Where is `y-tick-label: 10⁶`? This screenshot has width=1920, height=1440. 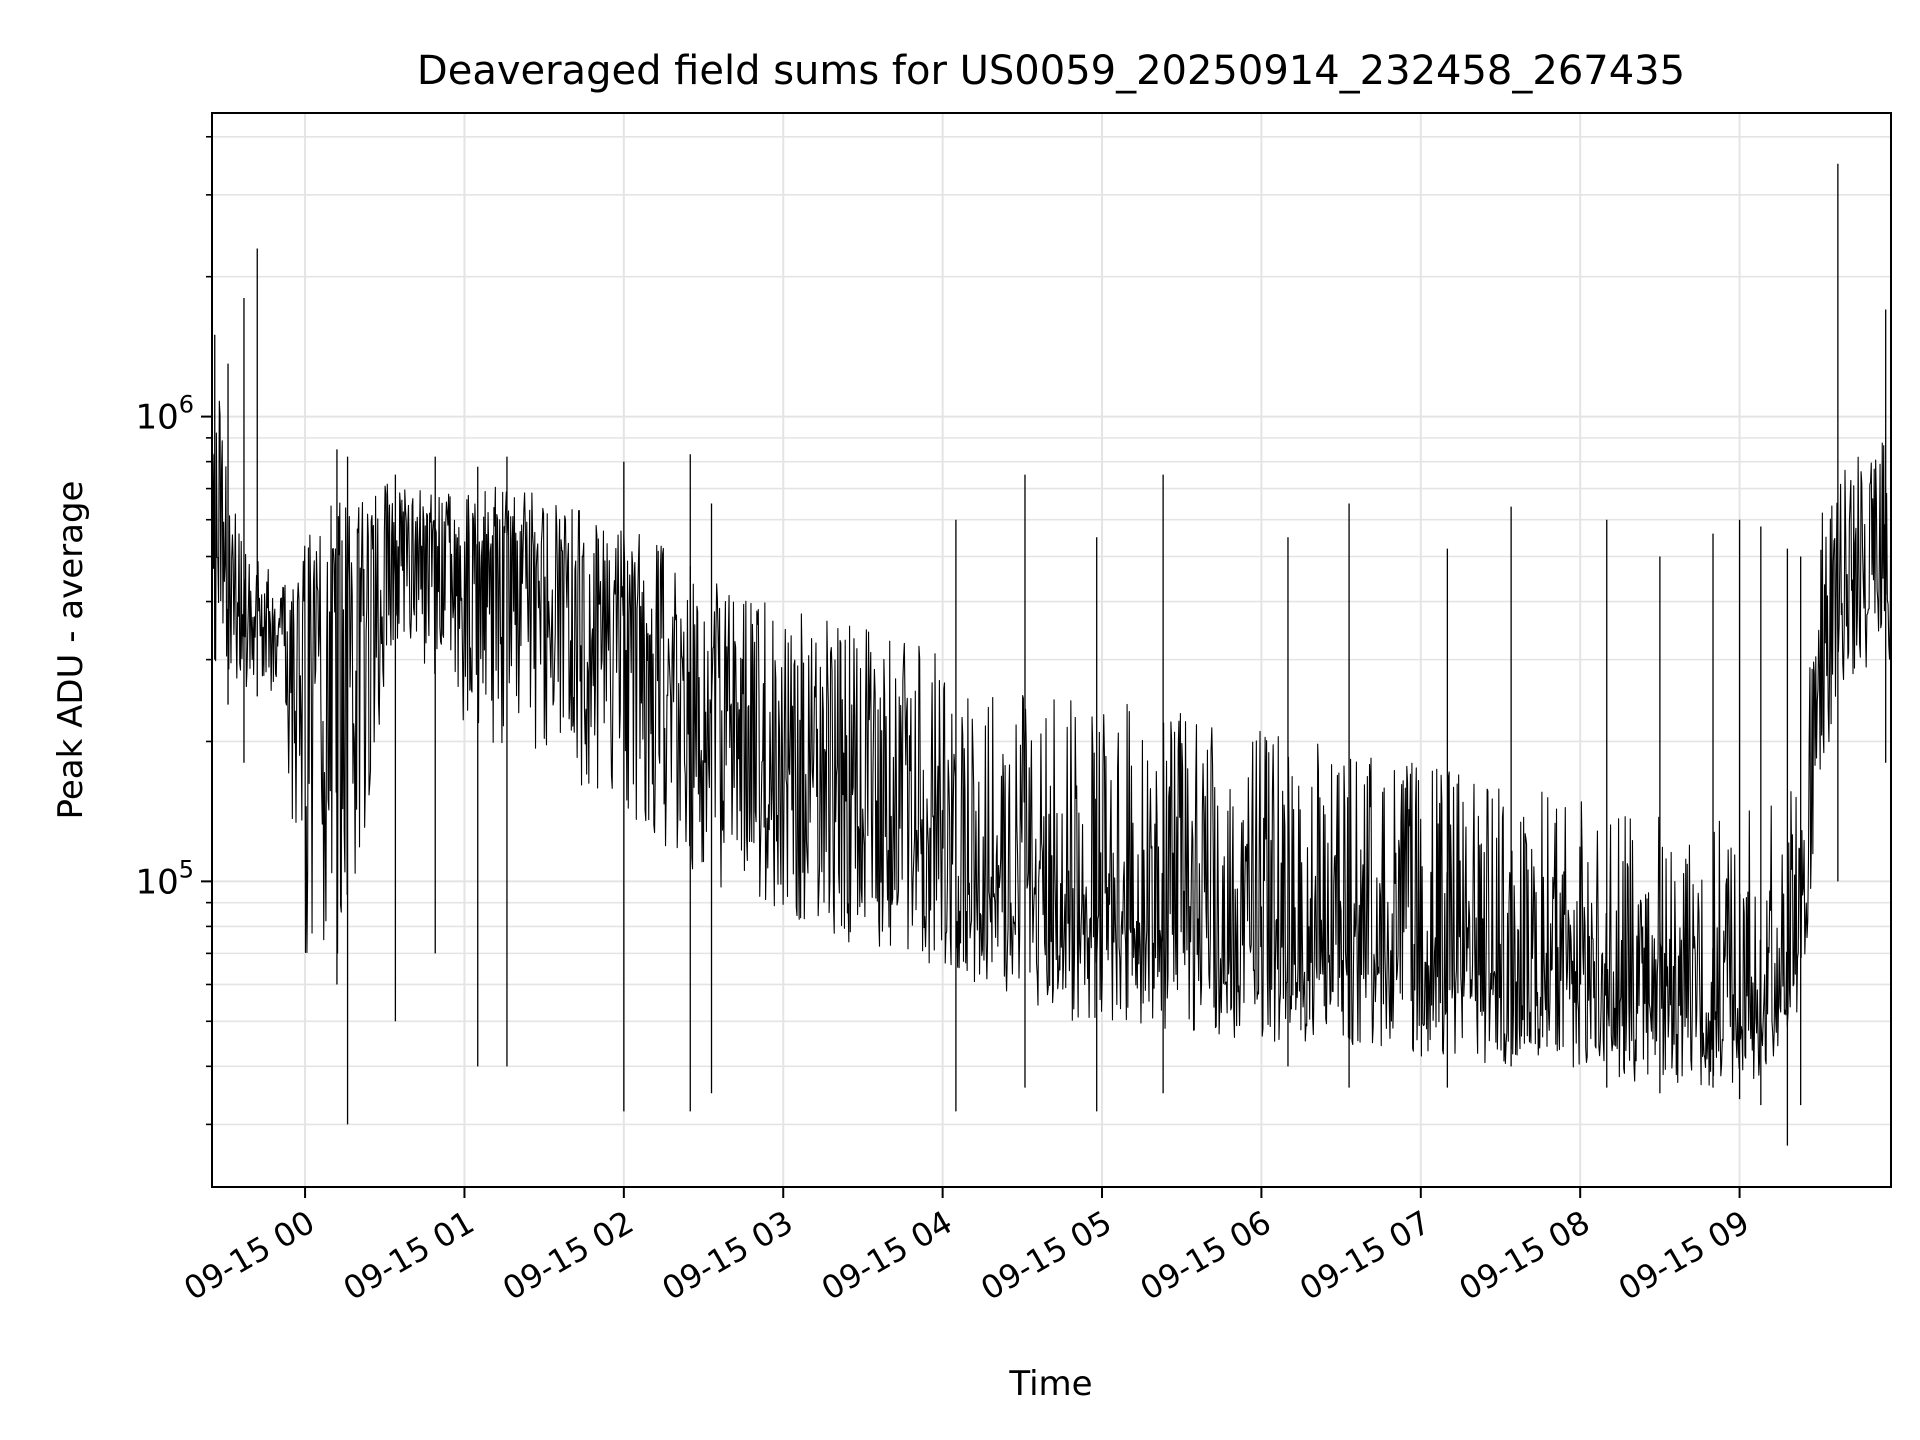
y-tick-label: 10⁶ is located at coordinates (164, 414).